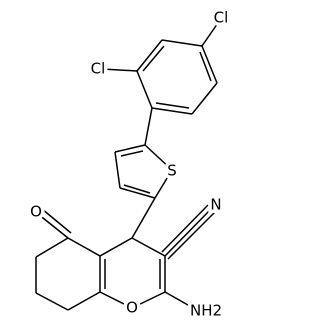 This screenshot has width=320, height=332. Describe the element at coordinates (206, 311) in the screenshot. I see `atom-label: NH2` at that location.